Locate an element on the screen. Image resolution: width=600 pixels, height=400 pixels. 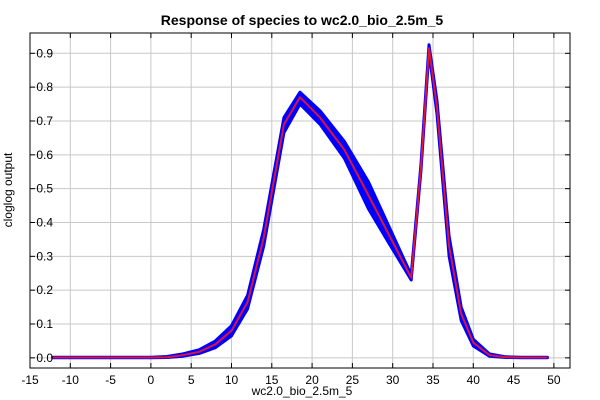
x-tick-label: -5 is located at coordinates (110, 380).